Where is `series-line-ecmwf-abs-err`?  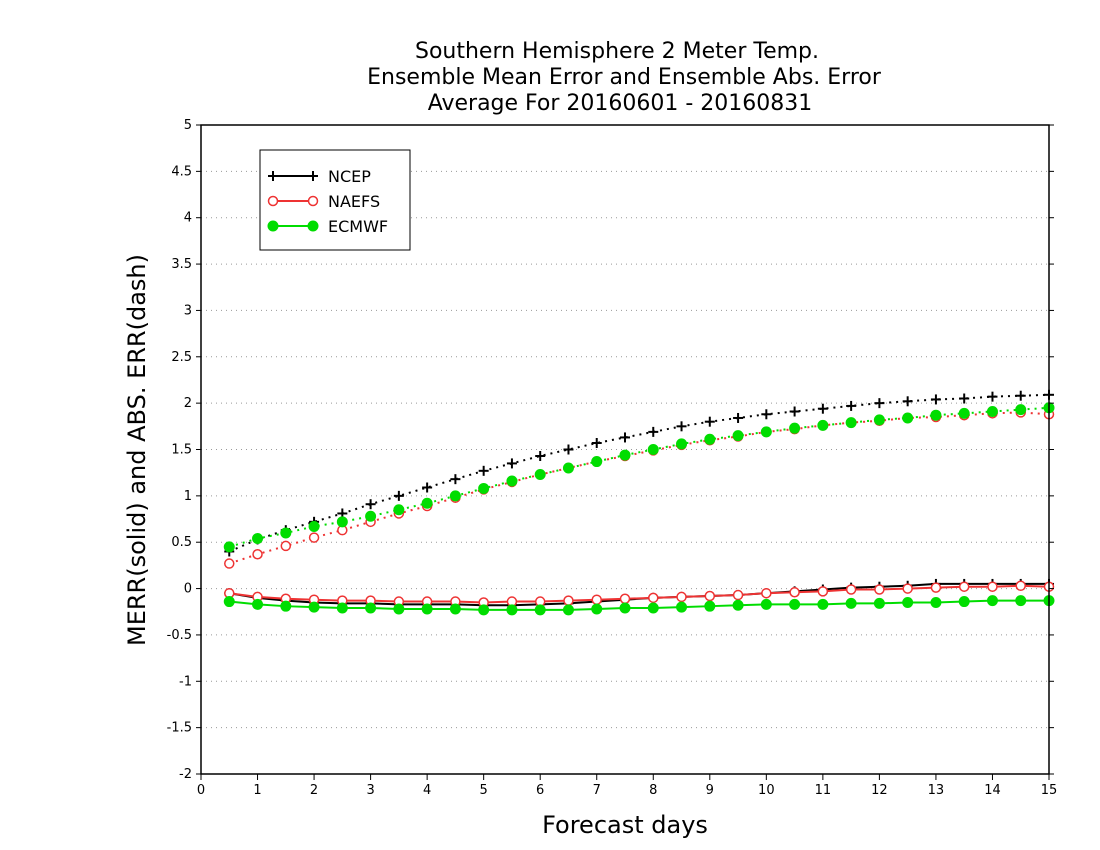
series-line-ecmwf-abs-err is located at coordinates (639, 477).